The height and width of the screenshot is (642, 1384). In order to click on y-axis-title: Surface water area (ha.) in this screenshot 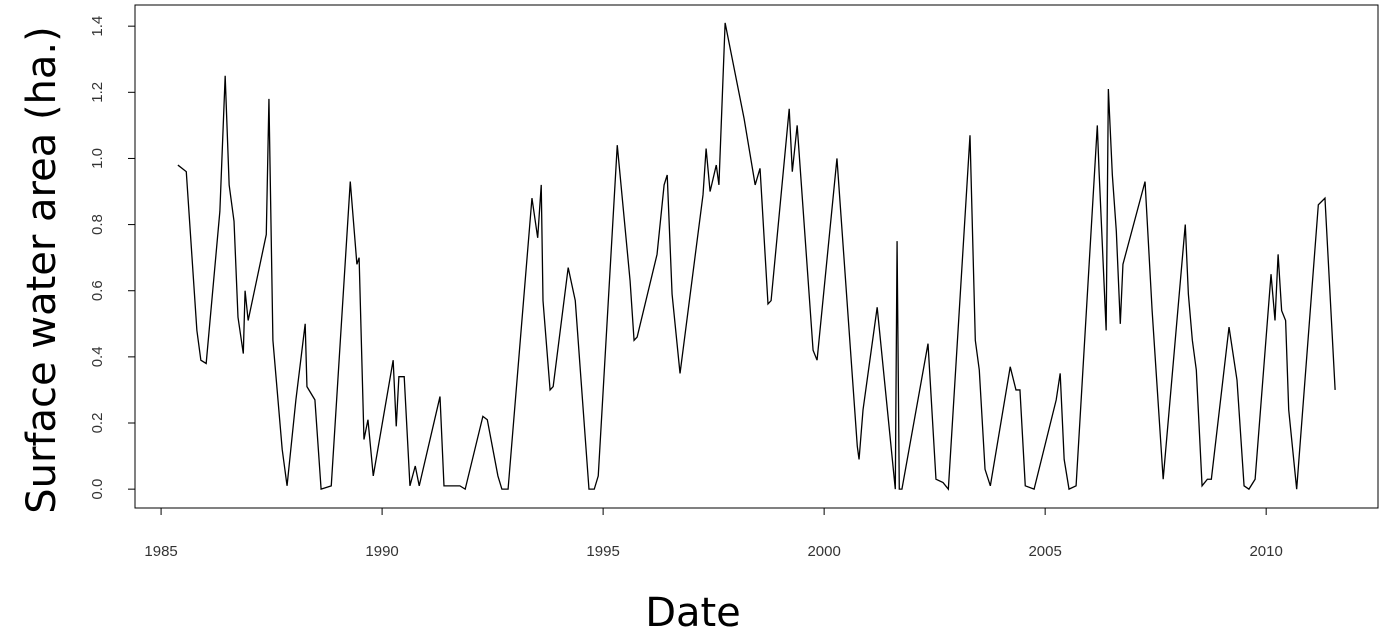, I will do `click(42, 269)`.